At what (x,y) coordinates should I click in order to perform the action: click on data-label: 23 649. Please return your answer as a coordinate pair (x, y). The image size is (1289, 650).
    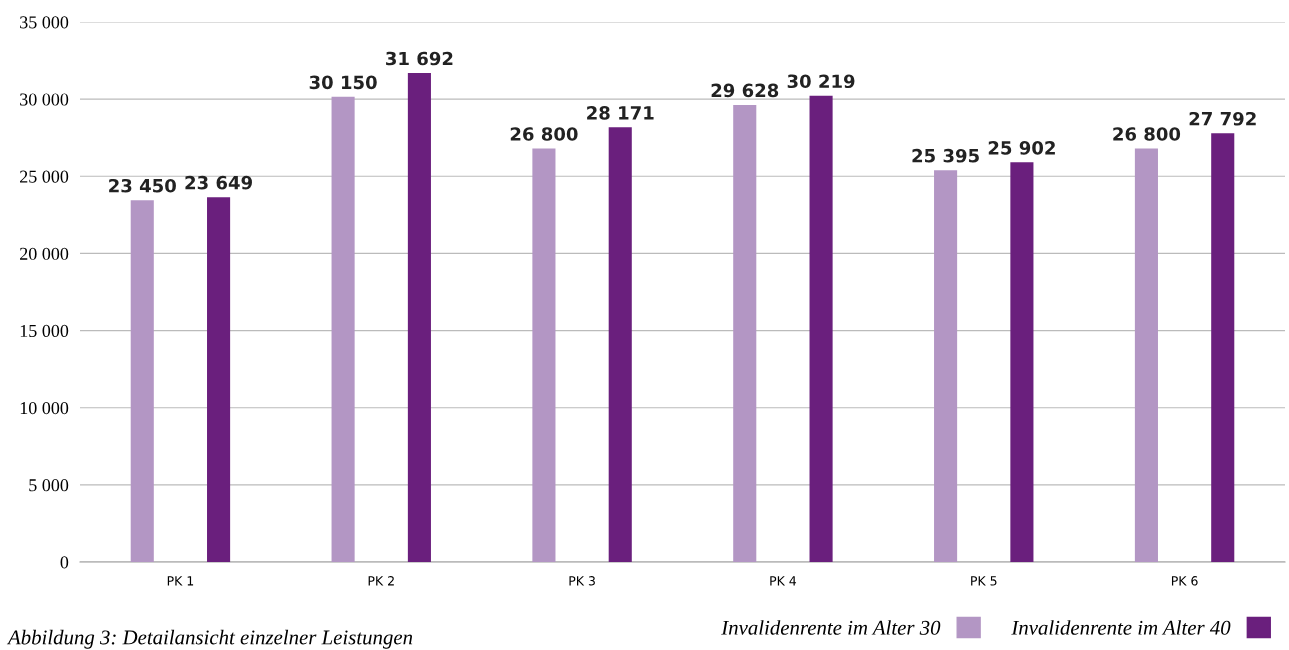
    Looking at the image, I should click on (218, 182).